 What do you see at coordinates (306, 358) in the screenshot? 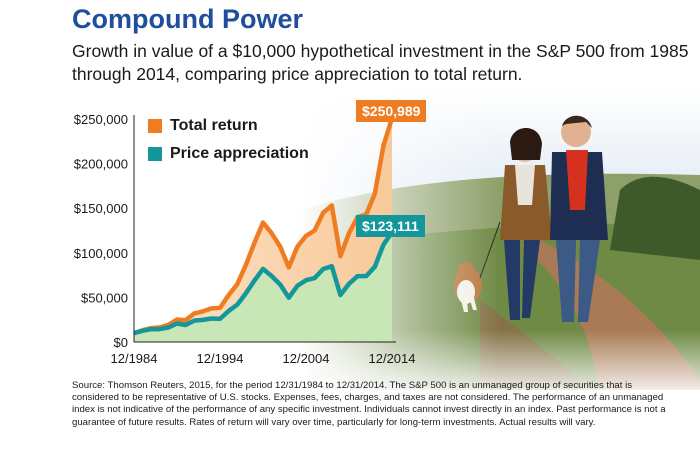
I see `x-tick-label: 12/2004` at bounding box center [306, 358].